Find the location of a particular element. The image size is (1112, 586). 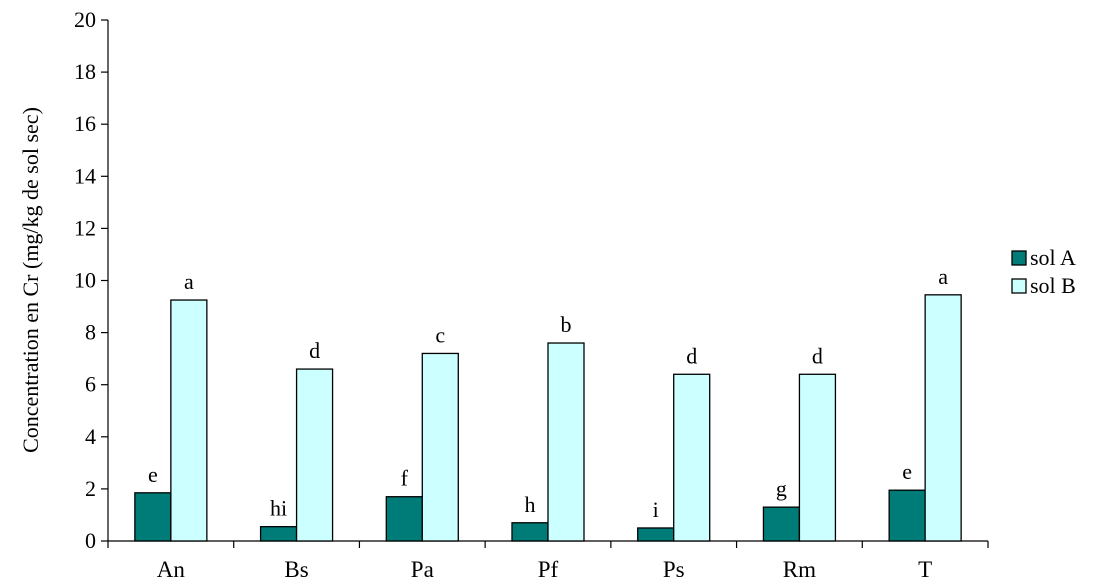

x-tick-label: Ps is located at coordinates (674, 569).